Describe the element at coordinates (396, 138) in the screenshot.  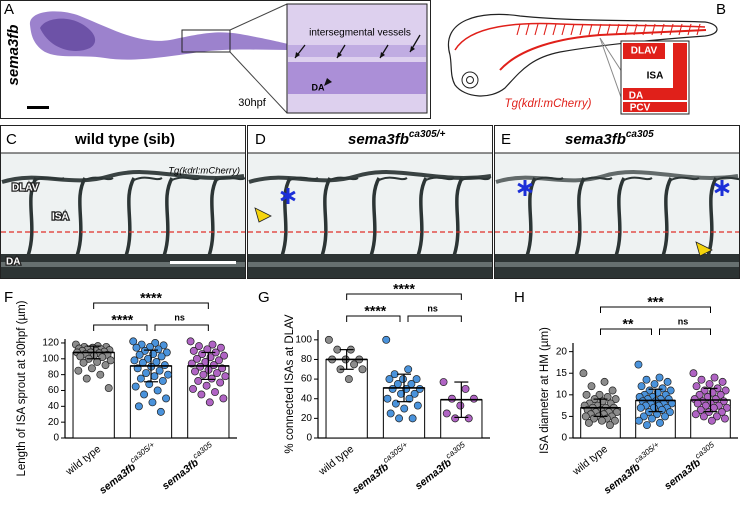
I see `panel-title: sema3fbca305/+` at that location.